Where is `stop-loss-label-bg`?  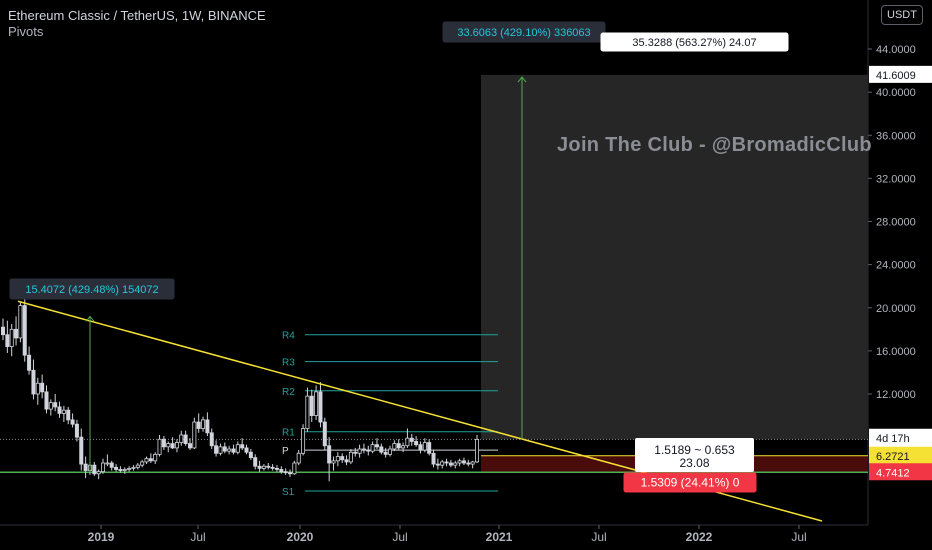 stop-loss-label-bg is located at coordinates (690, 482).